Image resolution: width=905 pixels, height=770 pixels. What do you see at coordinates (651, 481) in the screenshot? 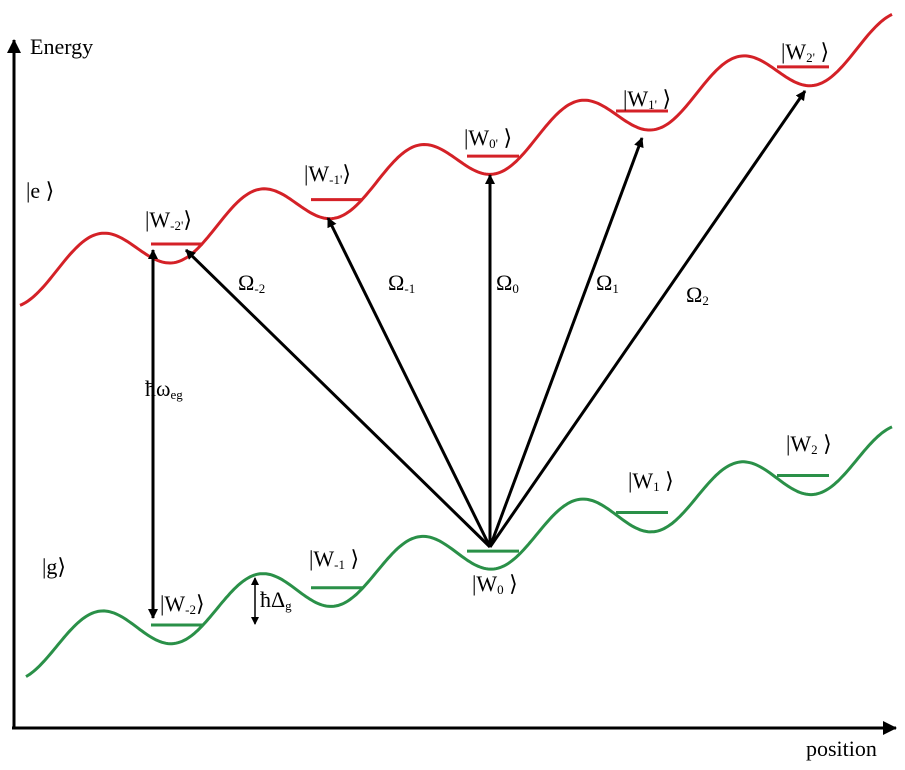
I see `ground-well-label: |W1 ⟩` at bounding box center [651, 481].